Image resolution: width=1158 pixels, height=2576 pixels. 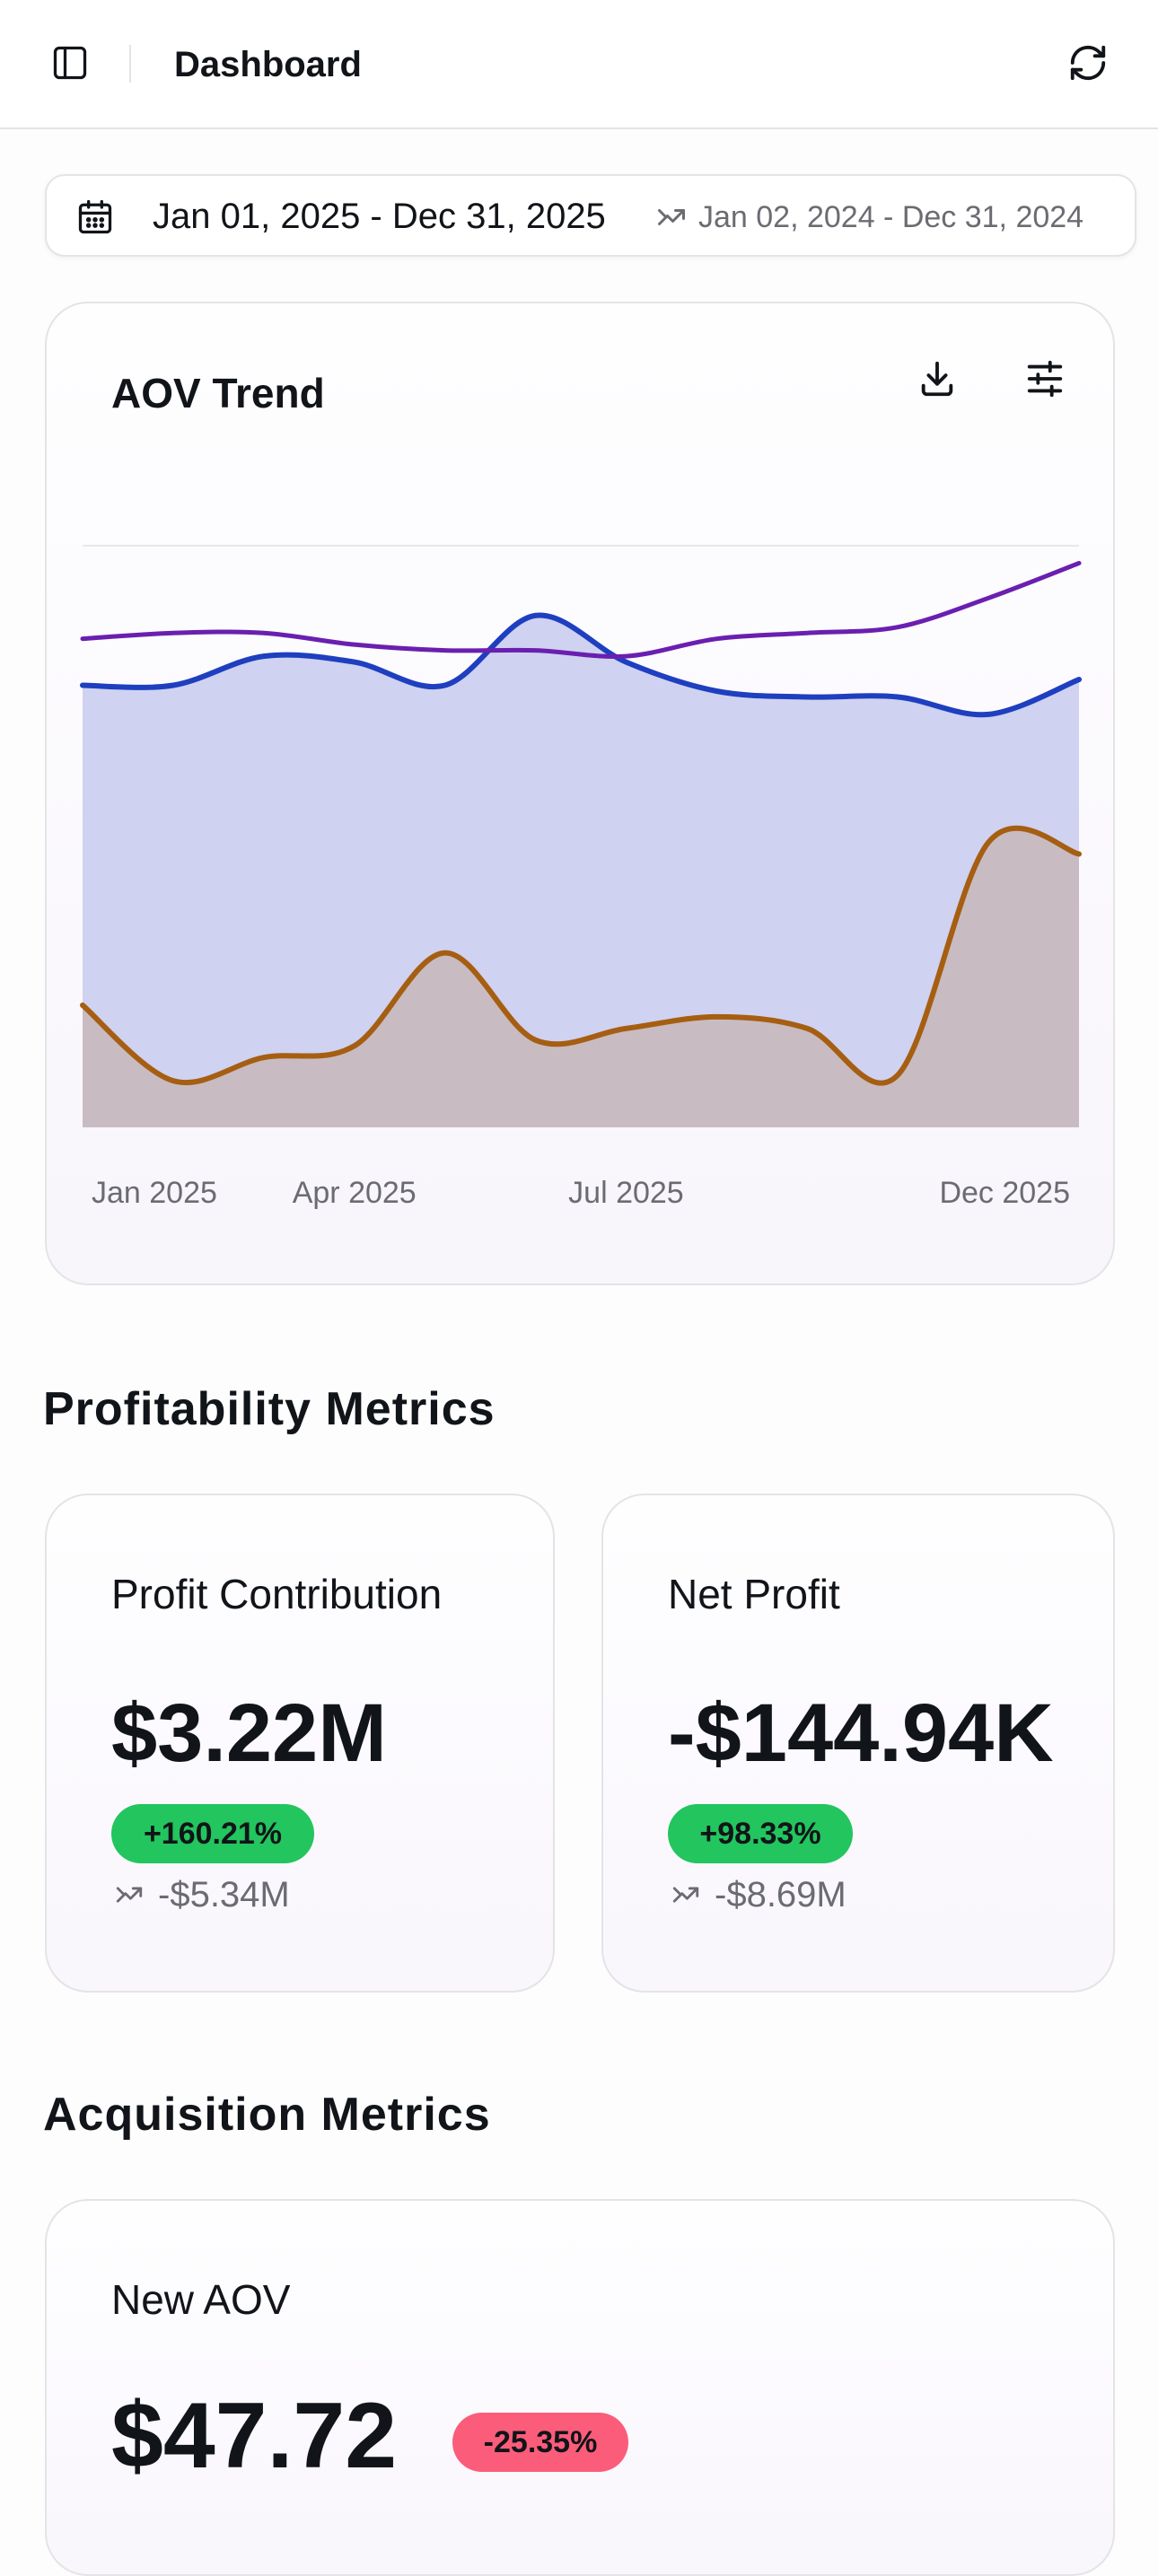 I want to click on net-profit-card: Net Profit -$144.94K +98.33% -$8.69M, so click(x=858, y=1743).